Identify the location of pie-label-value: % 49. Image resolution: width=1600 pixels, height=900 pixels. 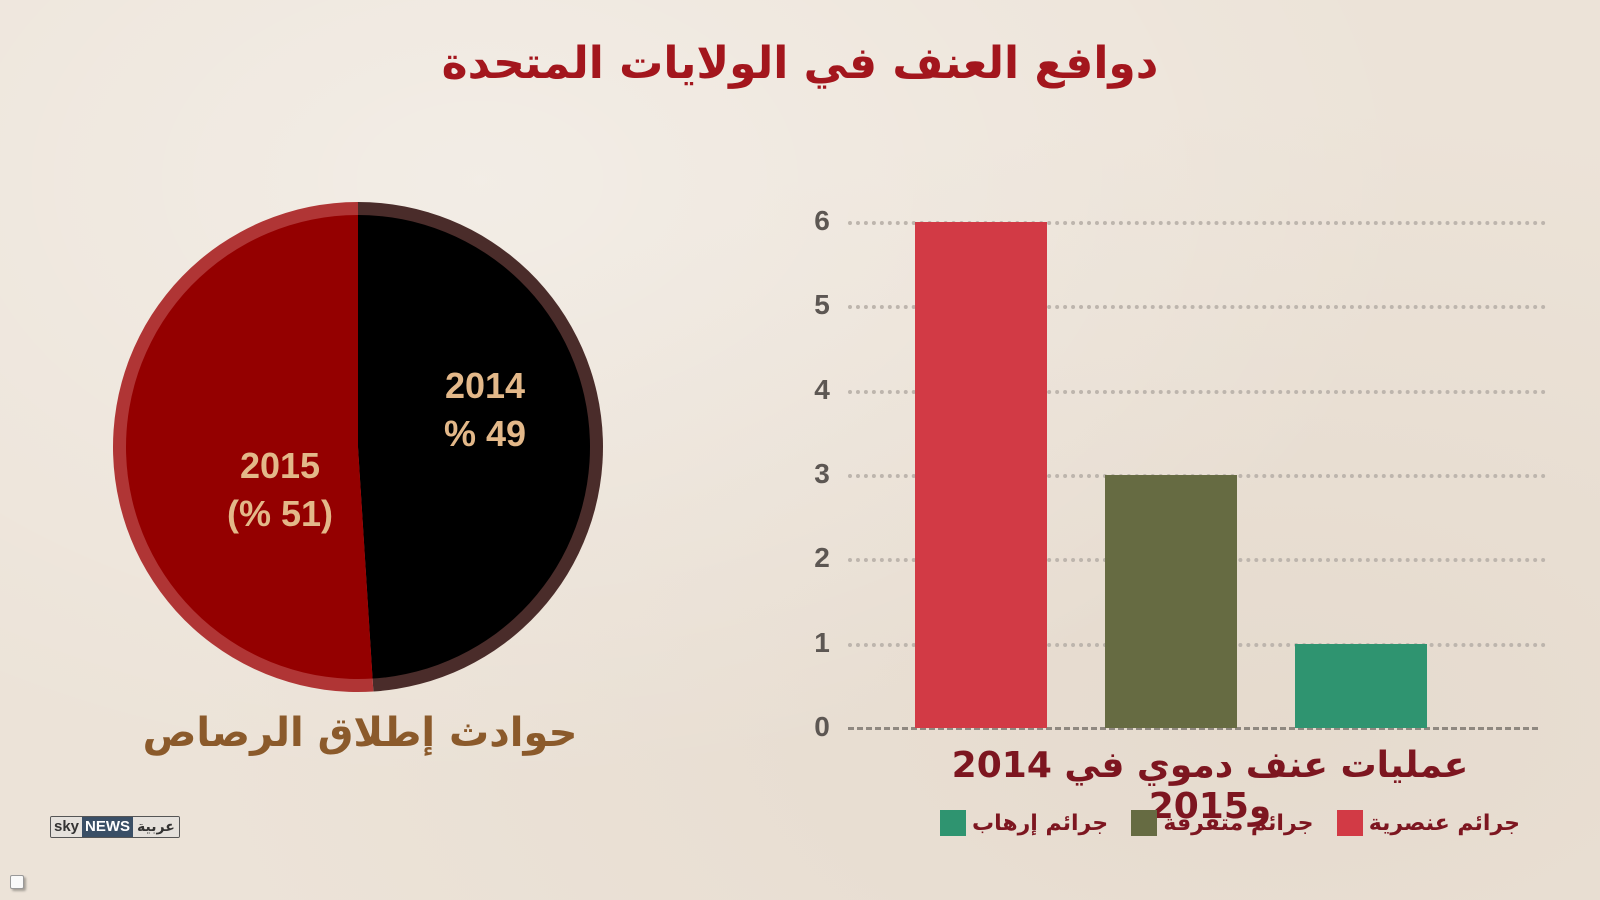
(485, 433).